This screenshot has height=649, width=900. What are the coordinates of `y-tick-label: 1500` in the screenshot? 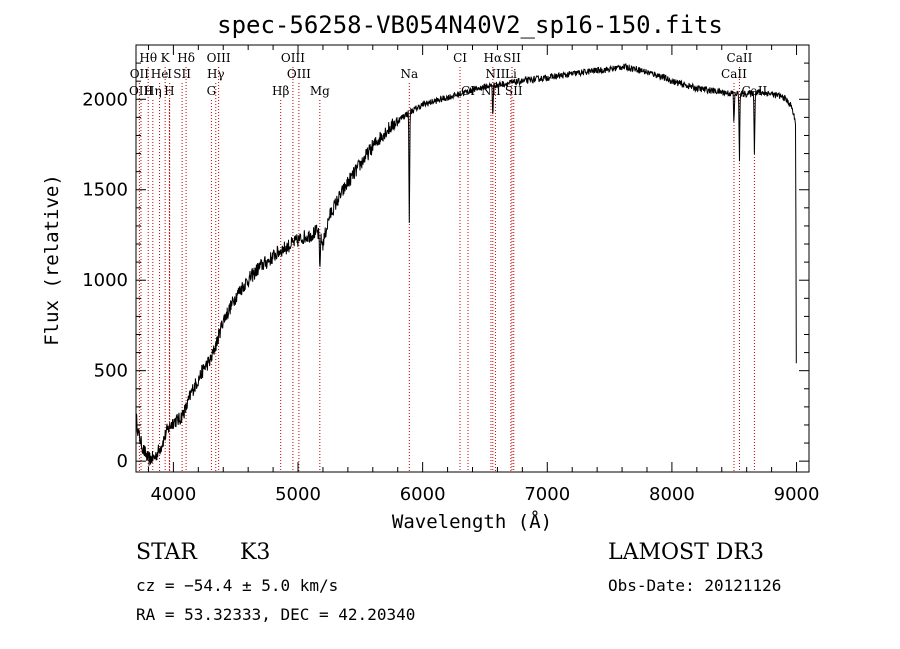 It's located at (105, 190).